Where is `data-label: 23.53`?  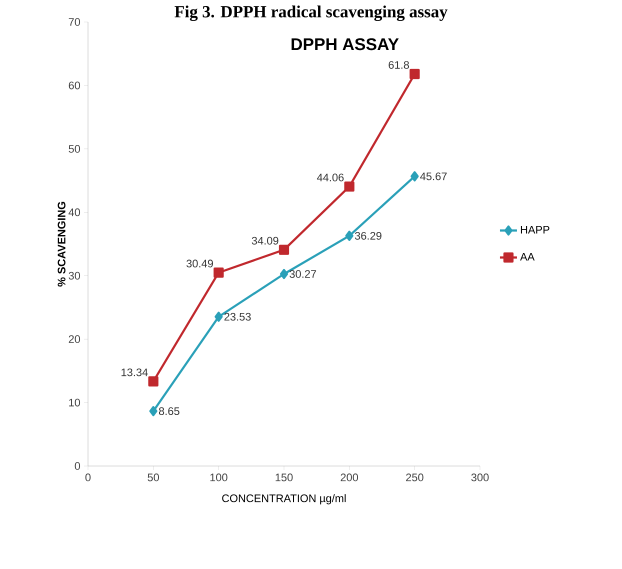 data-label: 23.53 is located at coordinates (237, 316).